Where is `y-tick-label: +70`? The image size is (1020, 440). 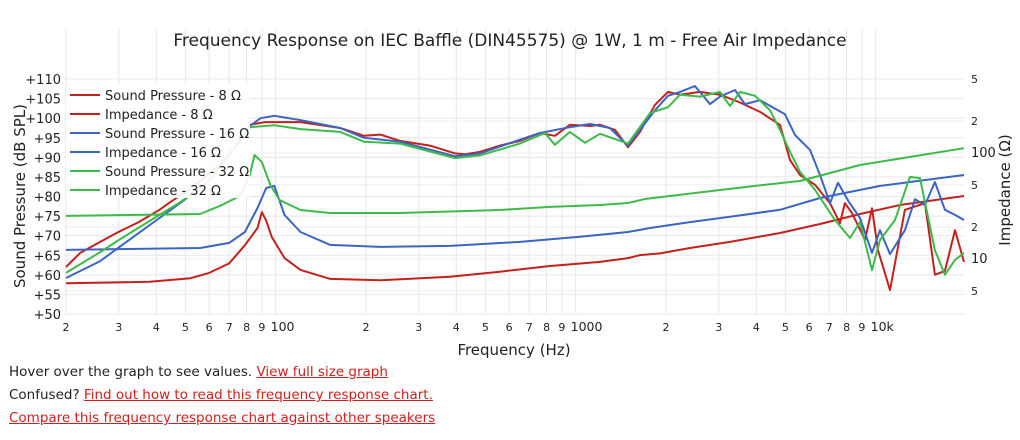
y-tick-label: +70 is located at coordinates (47, 237).